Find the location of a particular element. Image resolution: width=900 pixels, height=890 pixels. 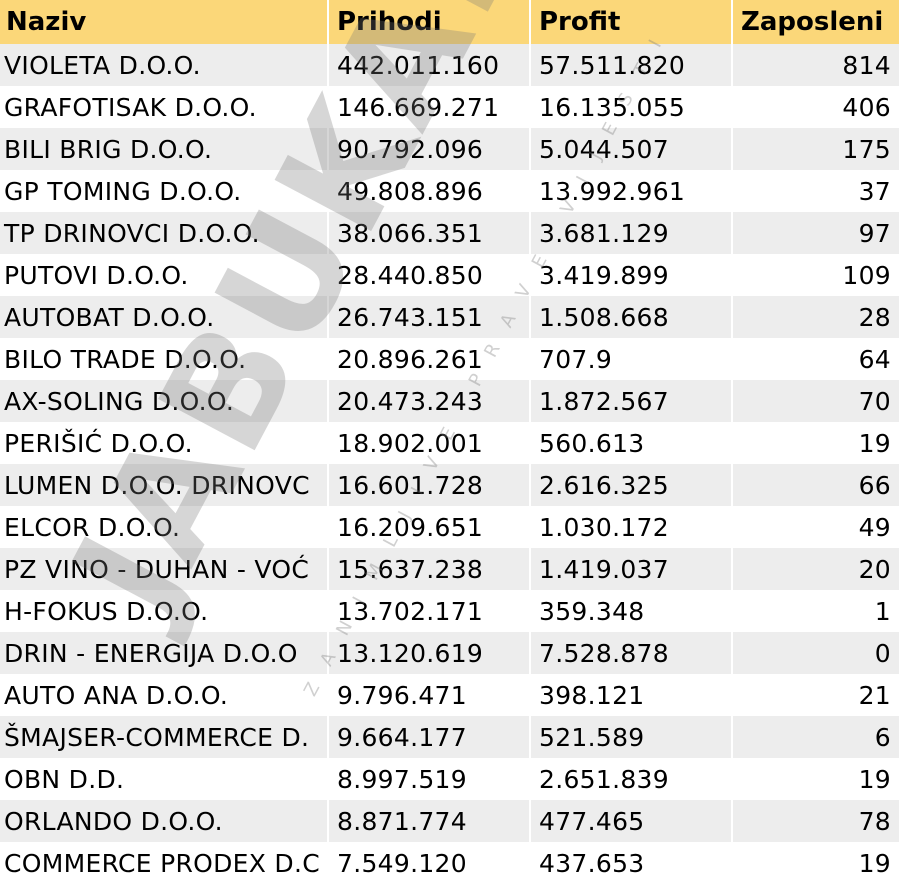

cell-employees: 21 is located at coordinates (816, 695).